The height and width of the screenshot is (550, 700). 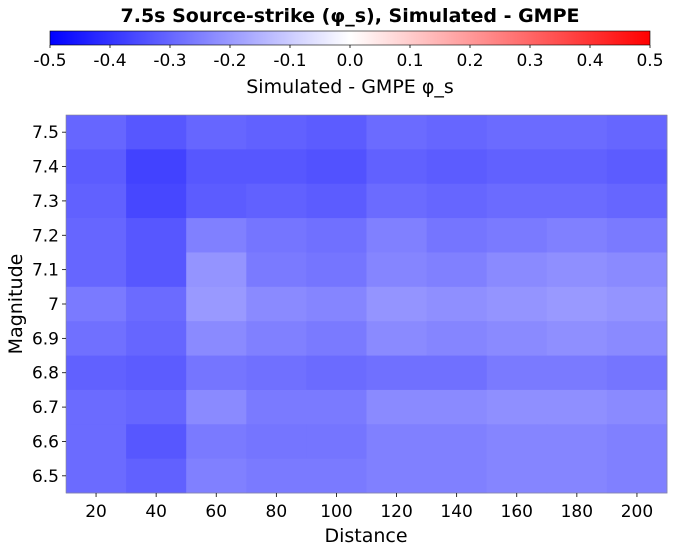 I want to click on colorbar-tick-label: -0.2, so click(x=229, y=61).